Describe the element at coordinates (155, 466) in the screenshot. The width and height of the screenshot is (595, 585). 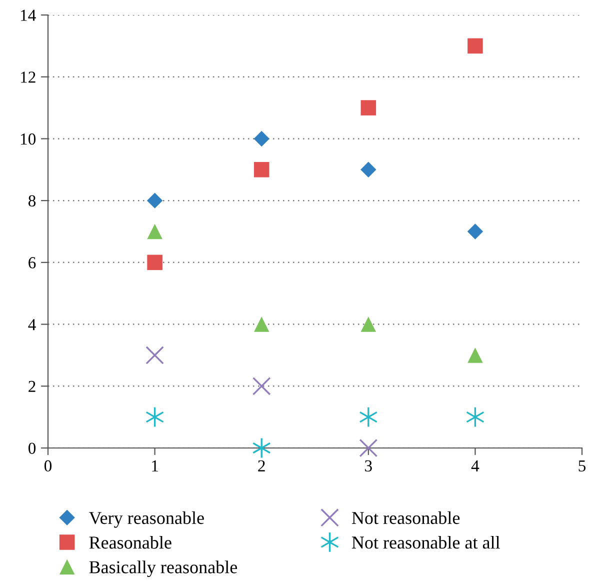
I see `x-tick-label: 1` at that location.